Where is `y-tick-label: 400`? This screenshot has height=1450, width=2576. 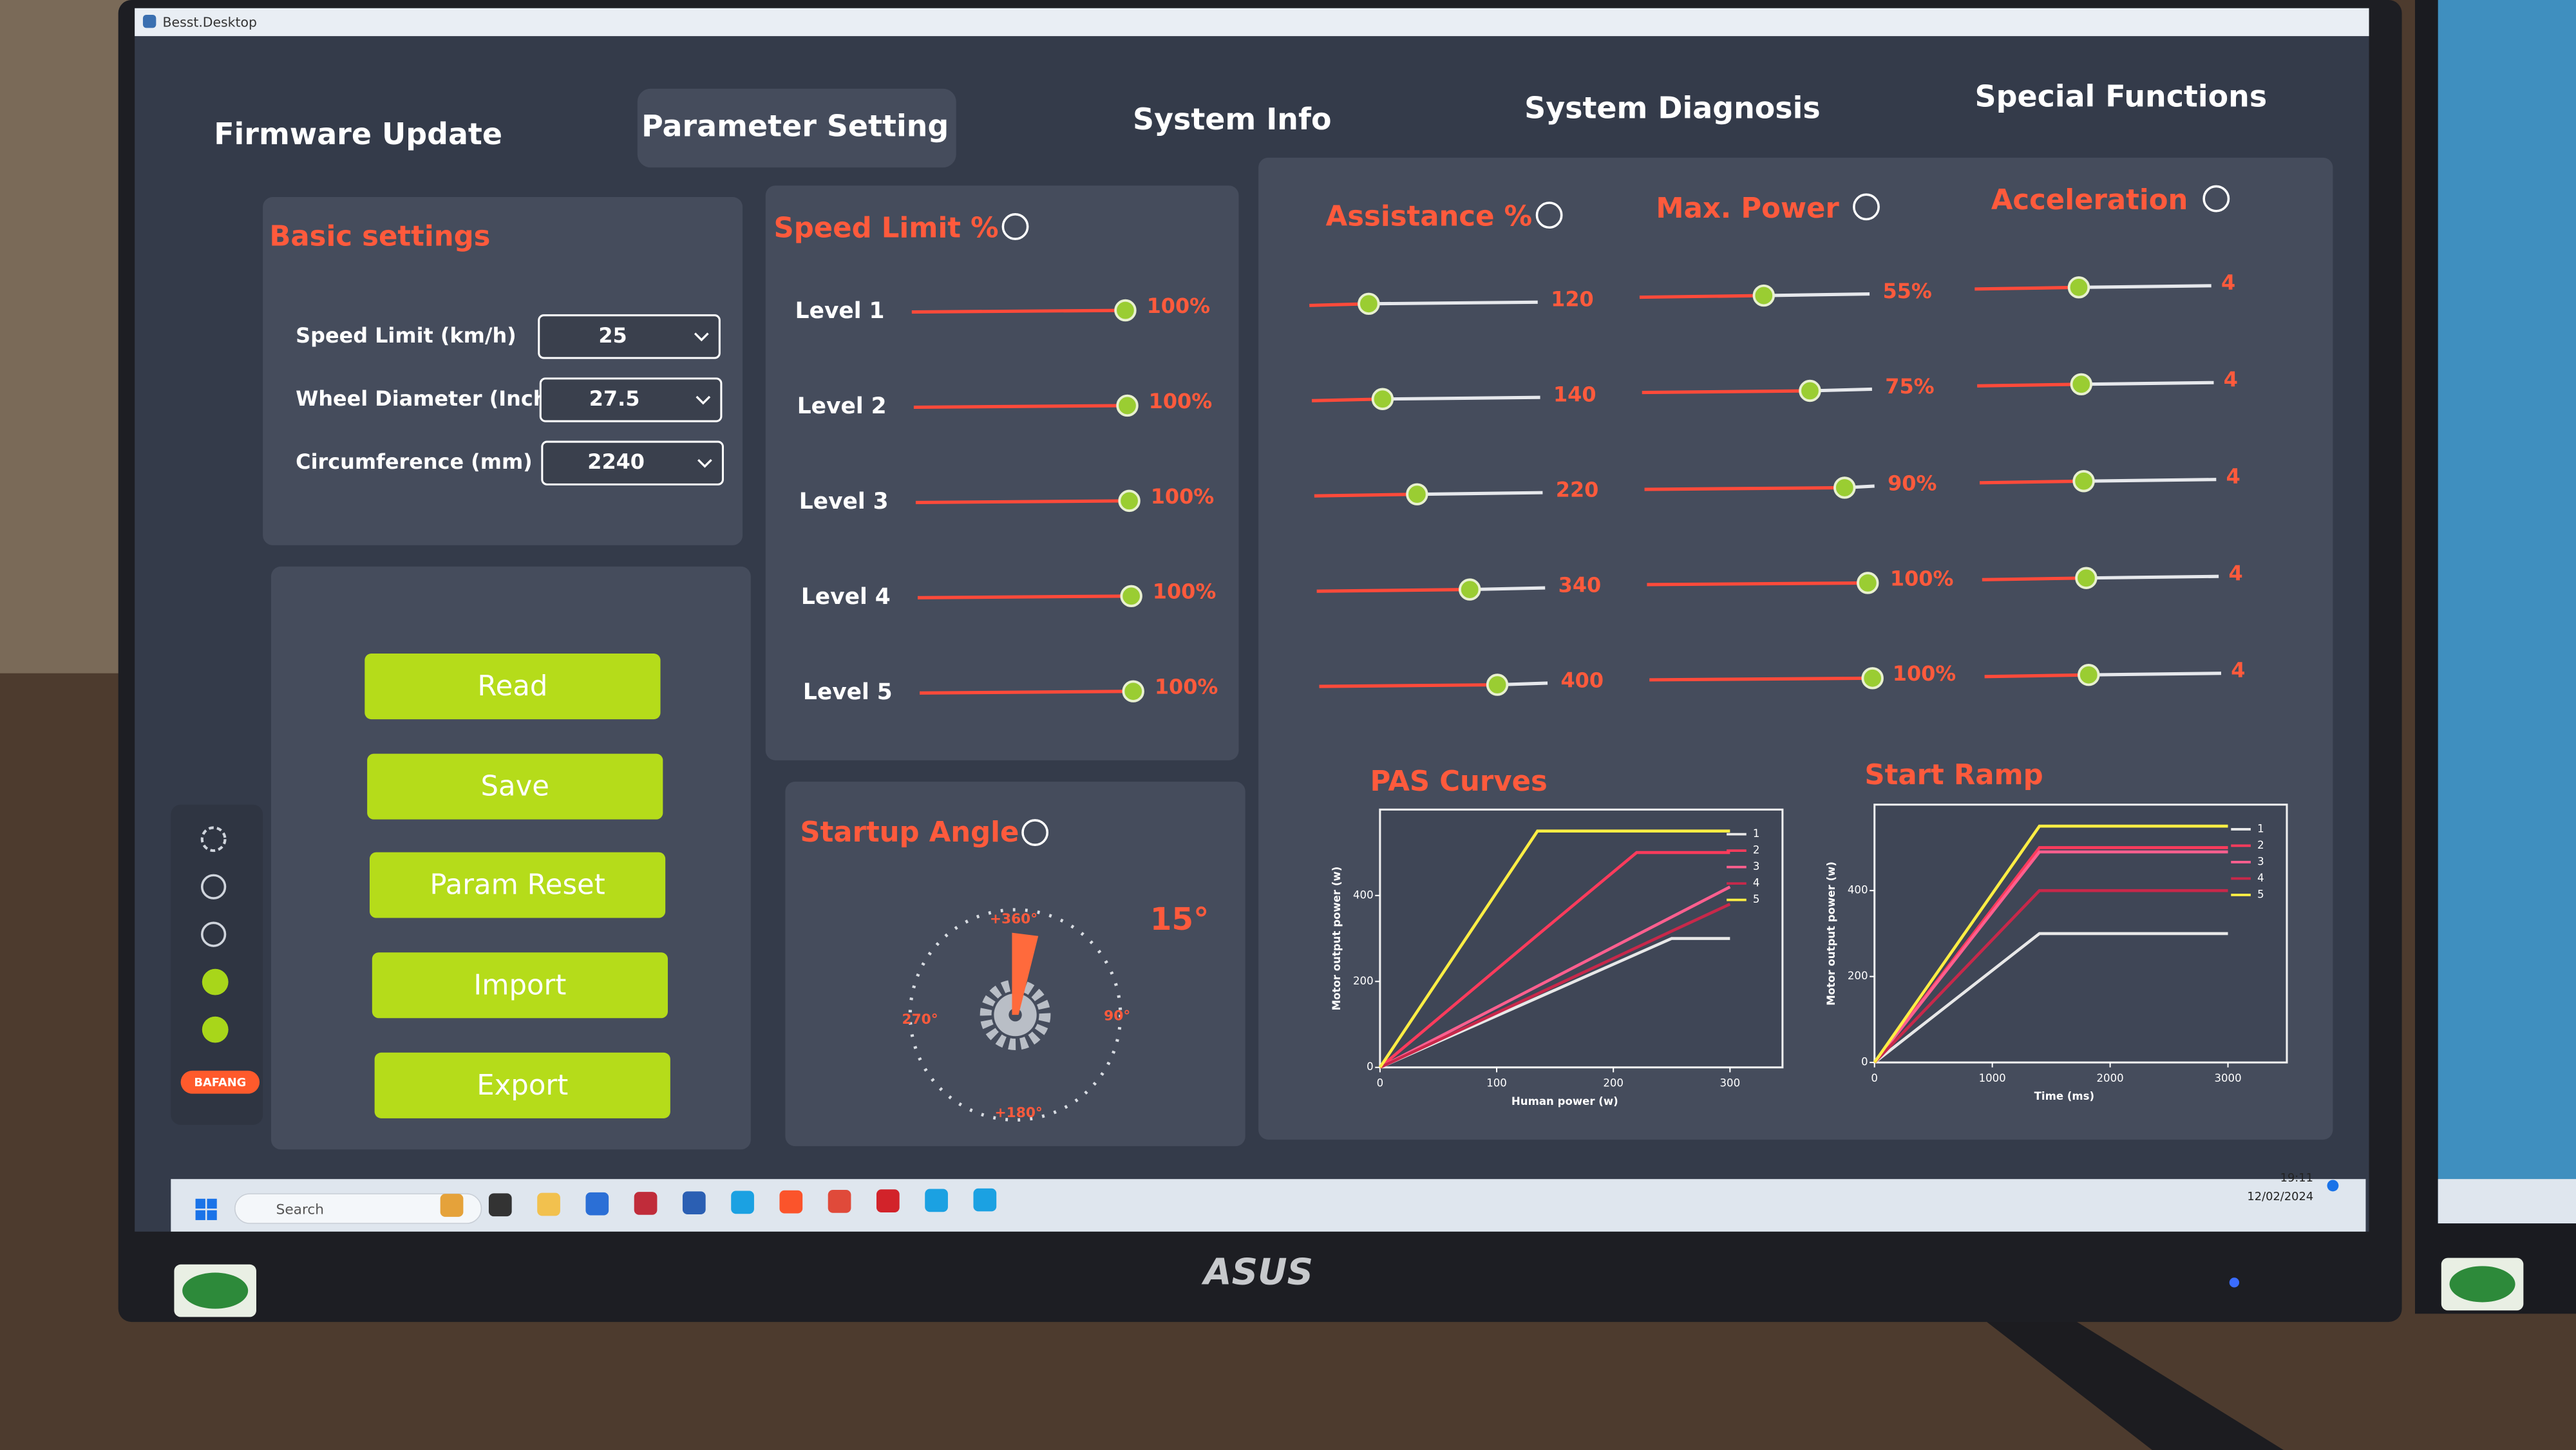
y-tick-label: 400 is located at coordinates (1858, 890).